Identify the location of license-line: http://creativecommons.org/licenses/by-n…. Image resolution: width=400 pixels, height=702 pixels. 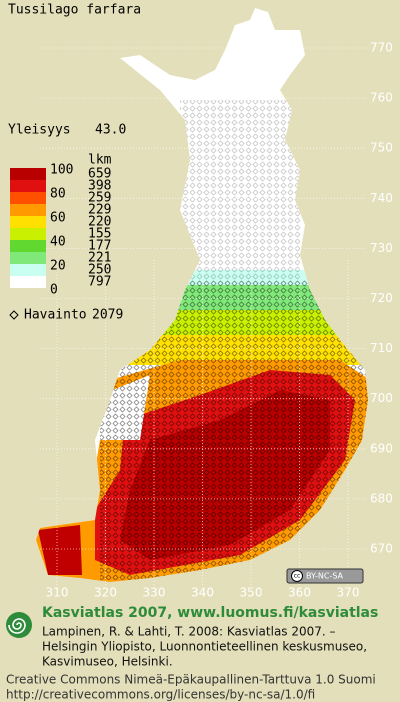
(160, 695).